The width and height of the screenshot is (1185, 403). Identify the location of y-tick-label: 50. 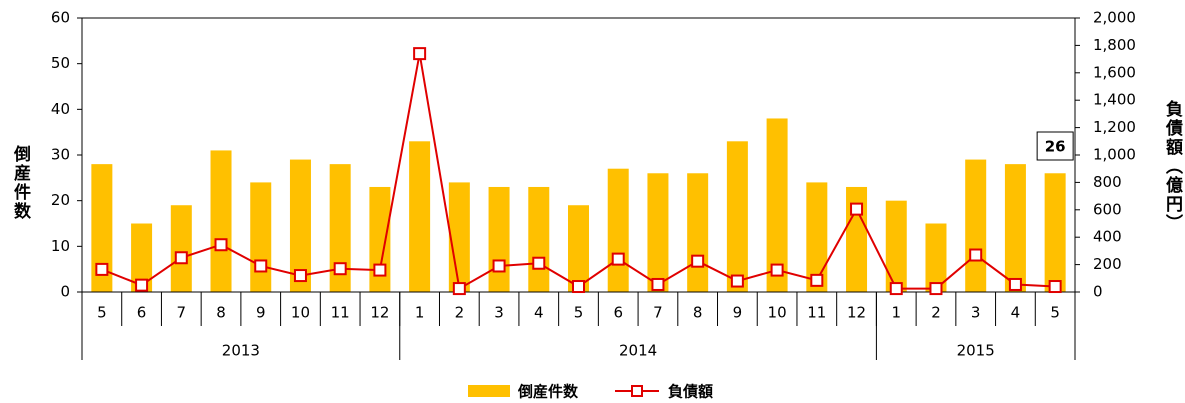
(60, 63).